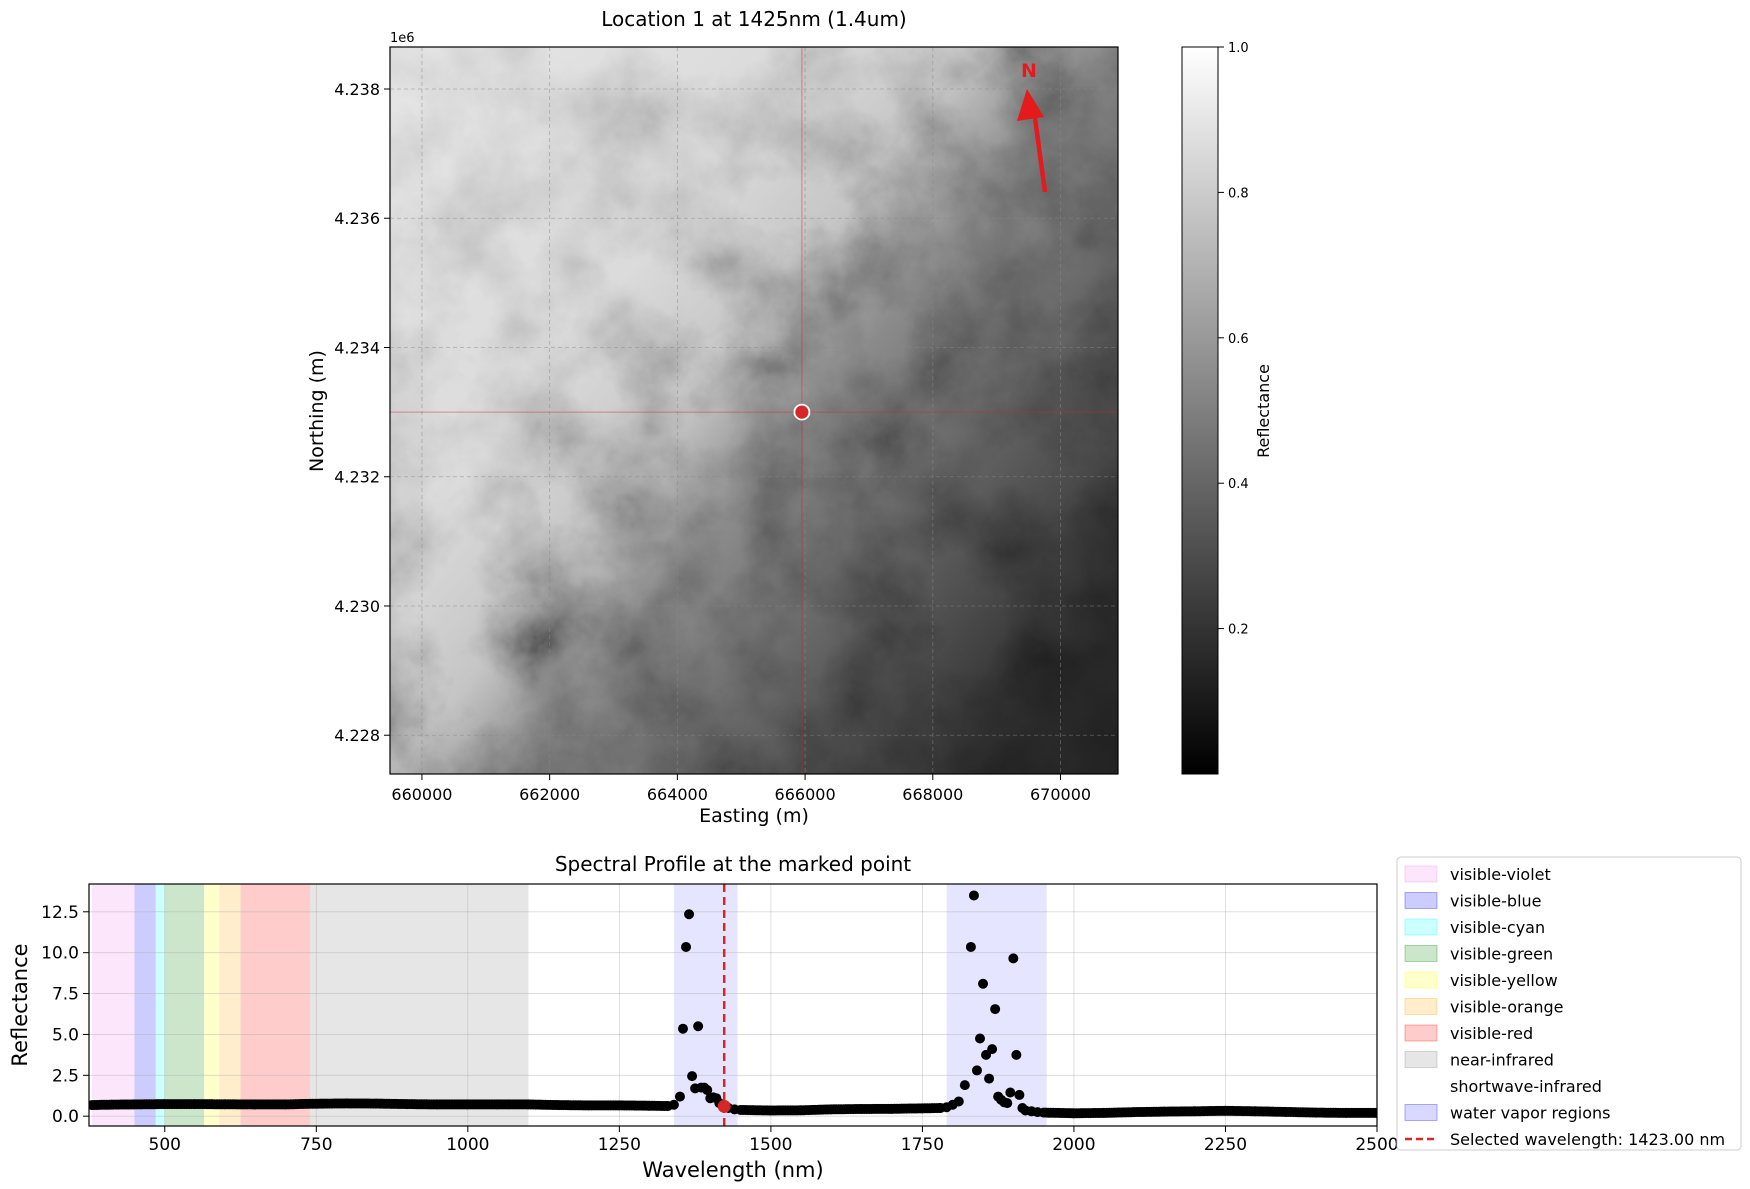 The height and width of the screenshot is (1189, 1750). I want to click on map-title: Location 1 at 1425nm (1.4um), so click(753, 19).